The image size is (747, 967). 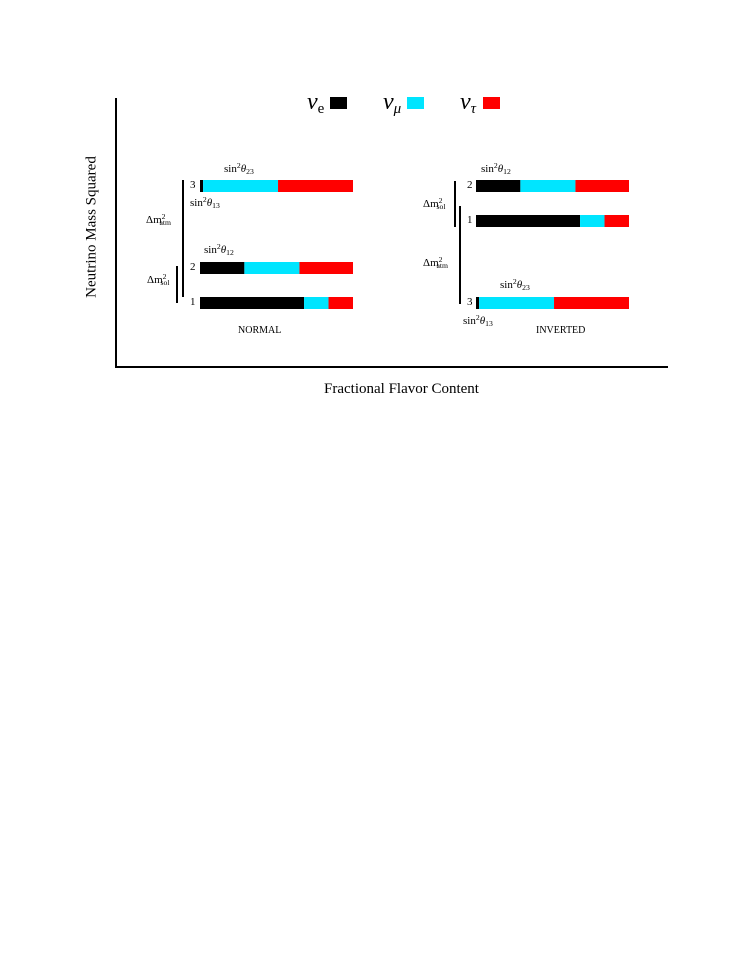 What do you see at coordinates (470, 220) in the screenshot?
I see `inverted-state-1-label: 1` at bounding box center [470, 220].